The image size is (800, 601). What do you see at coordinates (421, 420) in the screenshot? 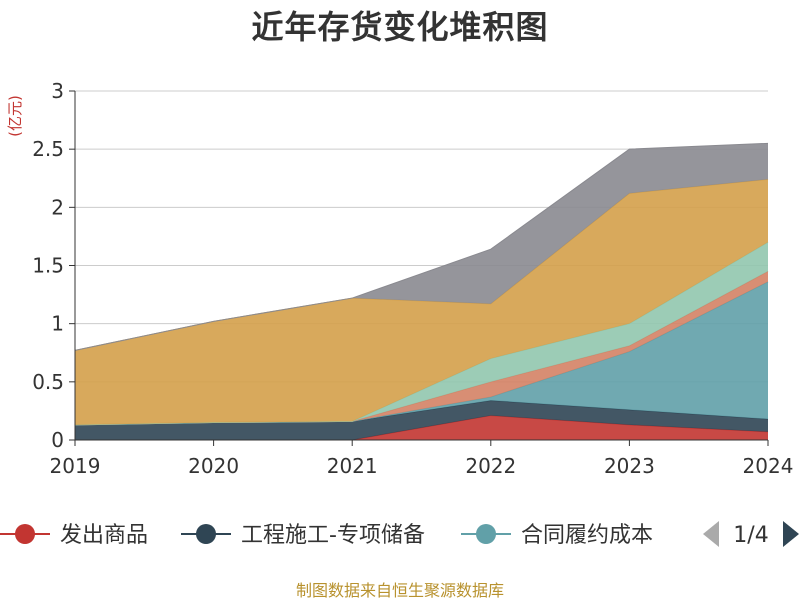
I see `series-area` at bounding box center [421, 420].